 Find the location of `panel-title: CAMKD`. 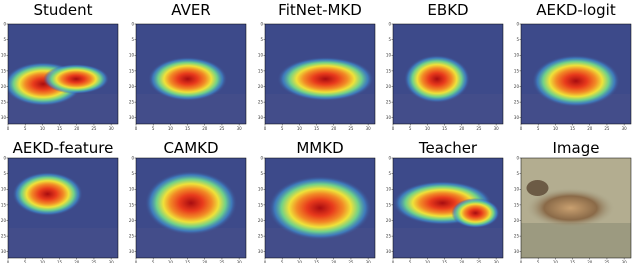

panel-title: CAMKD is located at coordinates (190, 148).